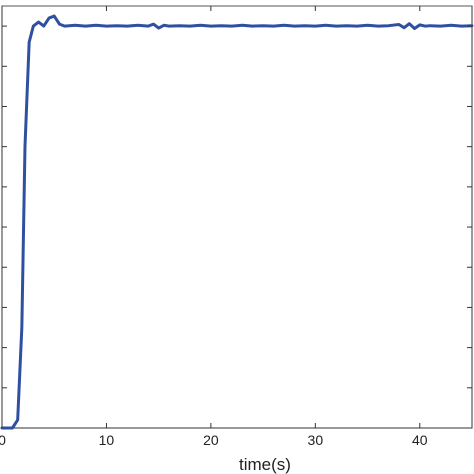 The image size is (474, 474). What do you see at coordinates (107, 440) in the screenshot?
I see `x-tick-label: 10` at bounding box center [107, 440].